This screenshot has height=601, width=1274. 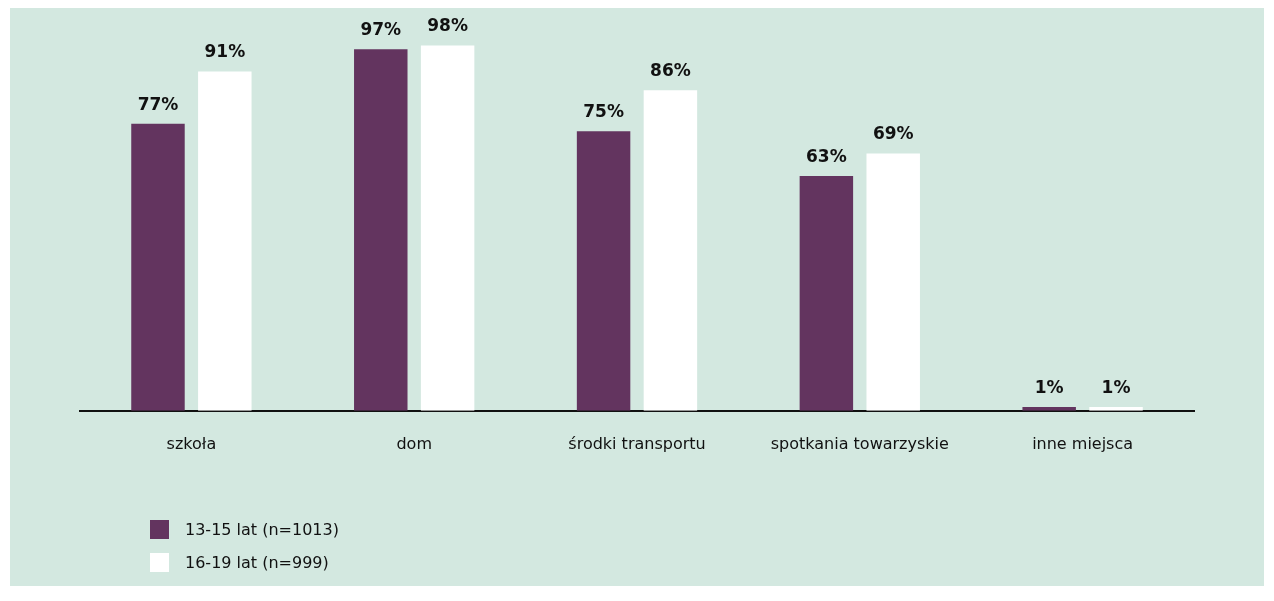 I want to click on x-tick-label: spotkania towarzyskie, so click(x=859, y=443).